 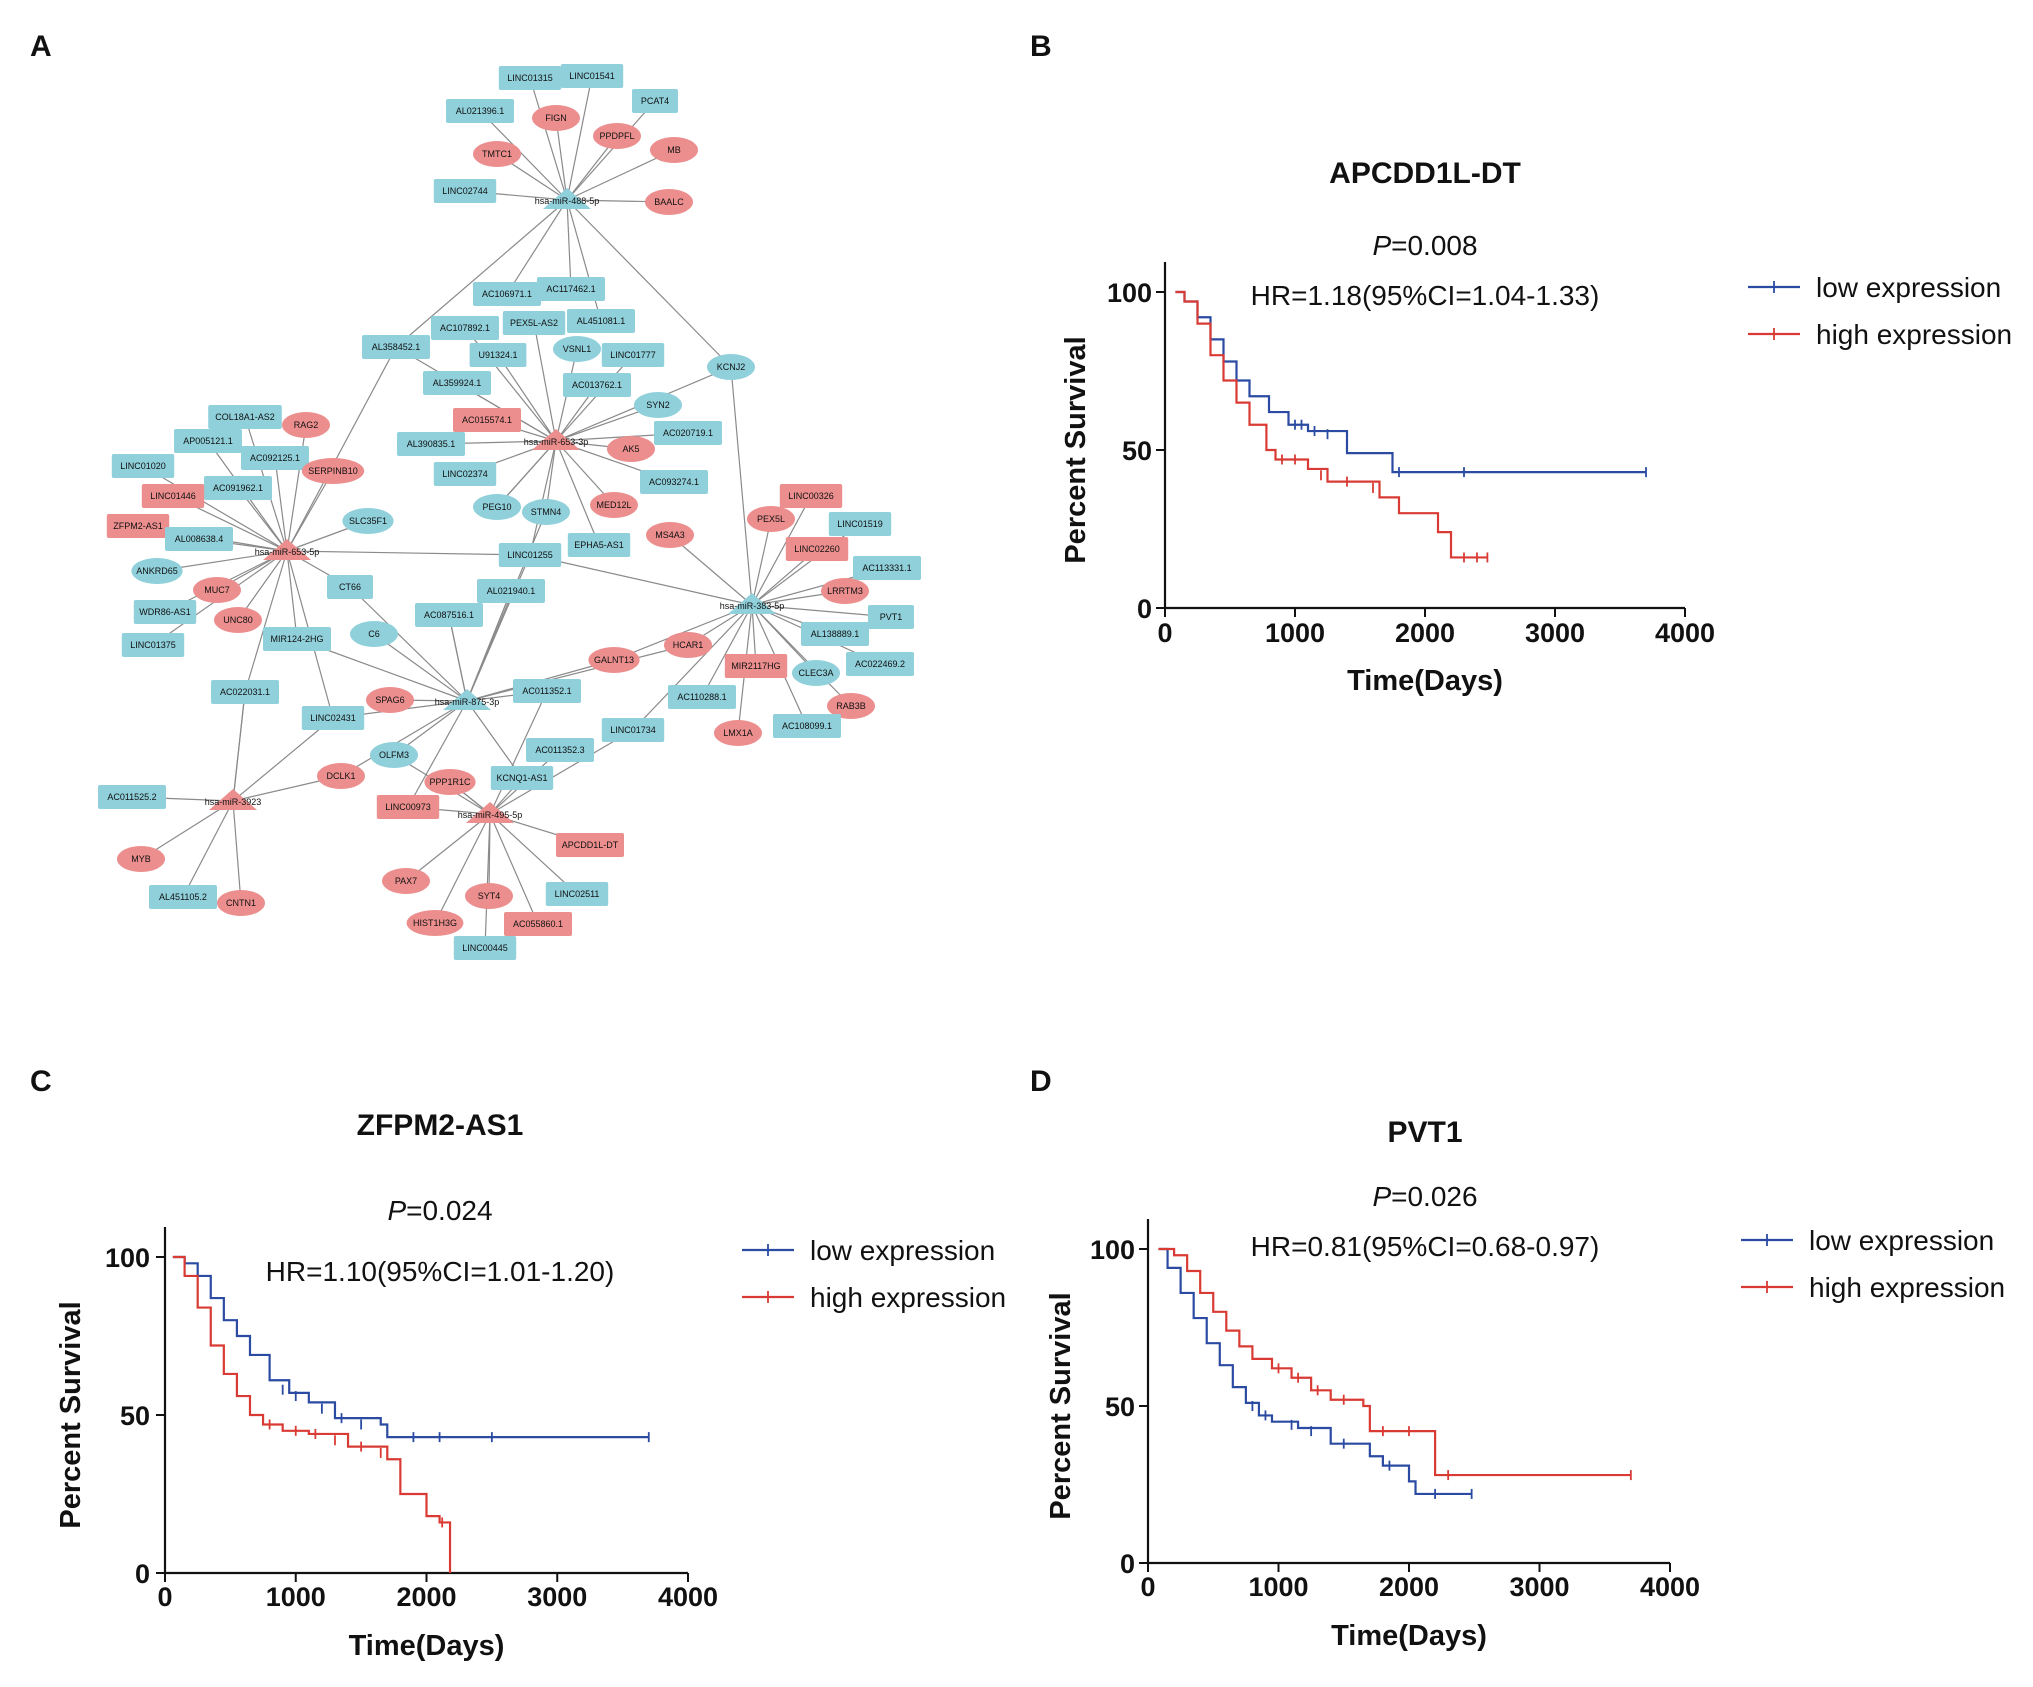 I want to click on panel-d-y-axis-label: Percent Survival, so click(x=1061, y=1405).